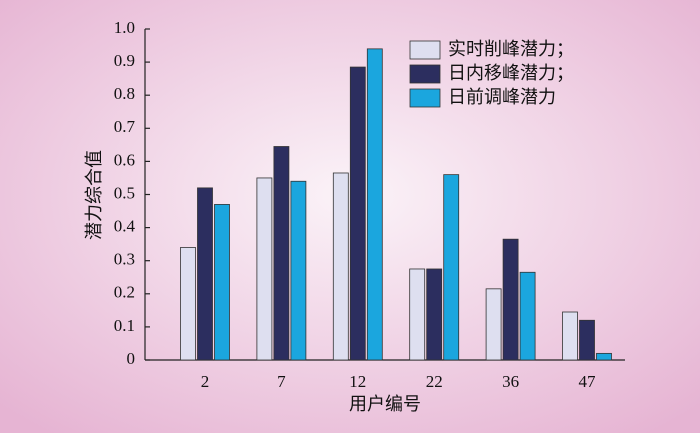  I want to click on x-axis-label: 用户编号, so click(385, 404).